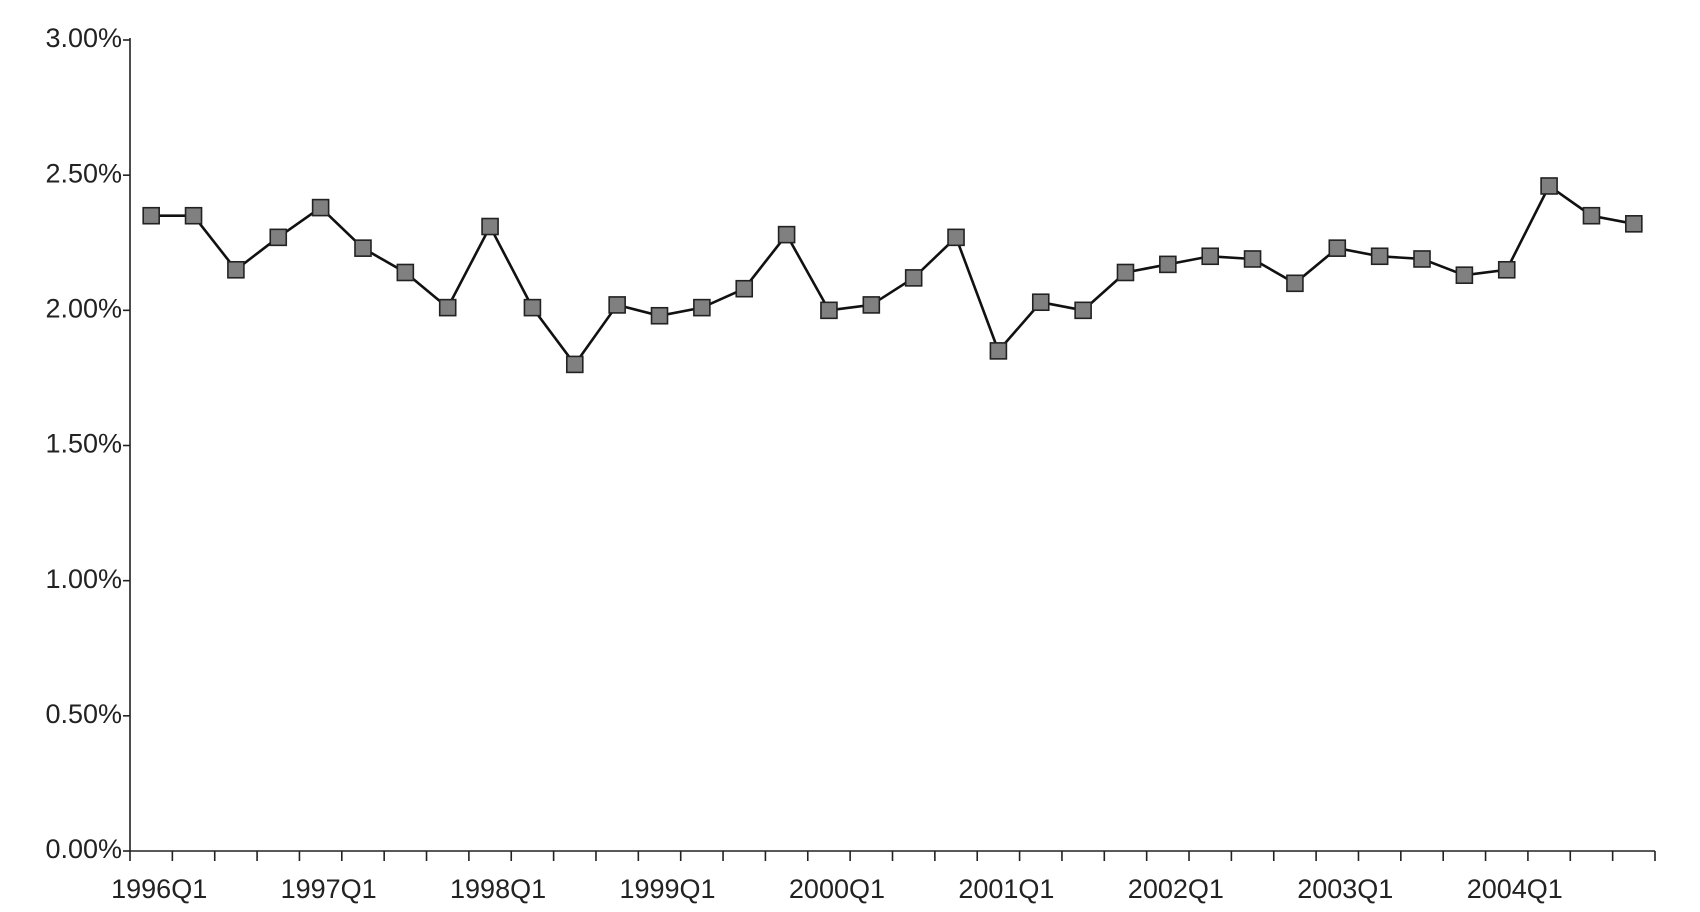  What do you see at coordinates (83, 444) in the screenshot?
I see `y-tick-label: 1.50%` at bounding box center [83, 444].